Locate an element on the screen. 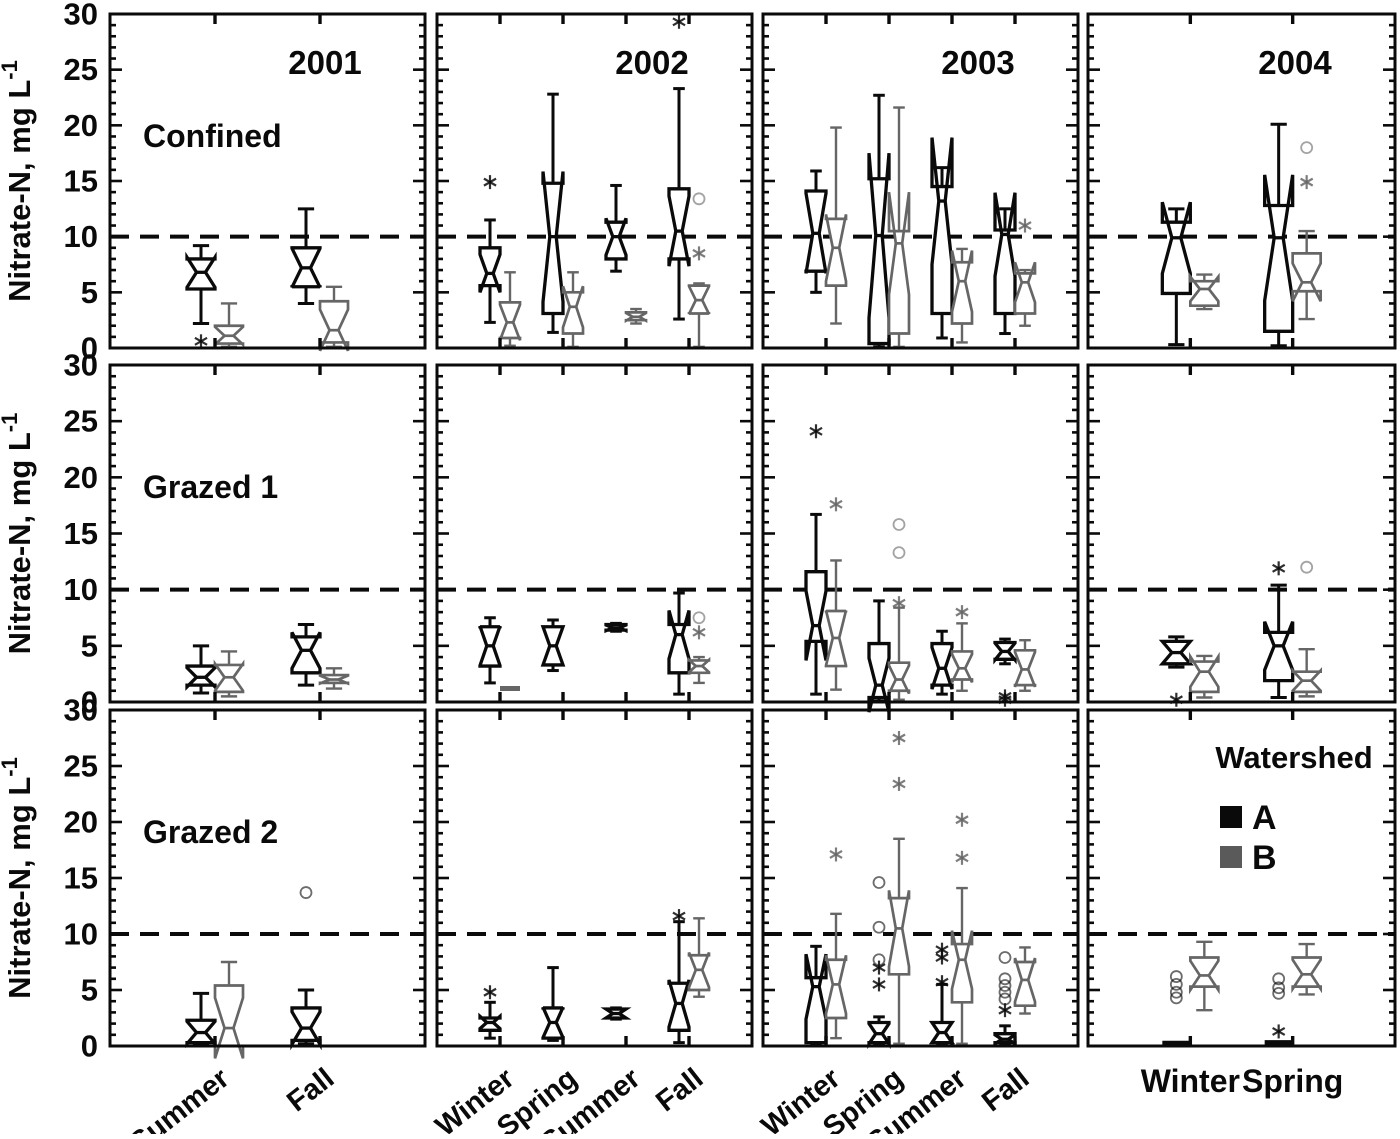 Image resolution: width=1400 pixels, height=1139 pixels. year-label: 2004 is located at coordinates (1295, 62).